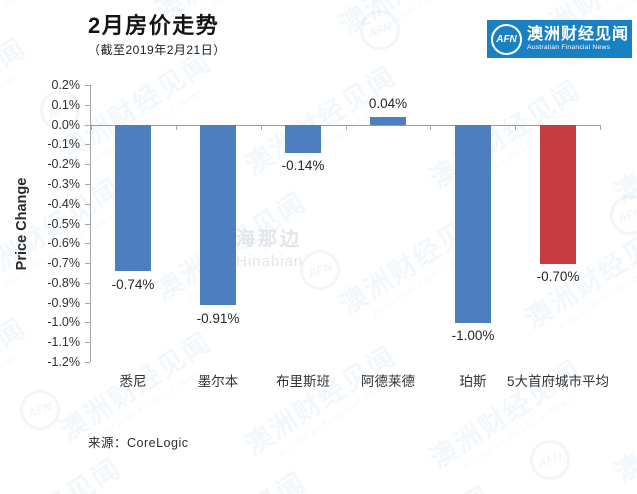  What do you see at coordinates (388, 381) in the screenshot?
I see `x-tick-label-3: 阿德莱德` at bounding box center [388, 381].